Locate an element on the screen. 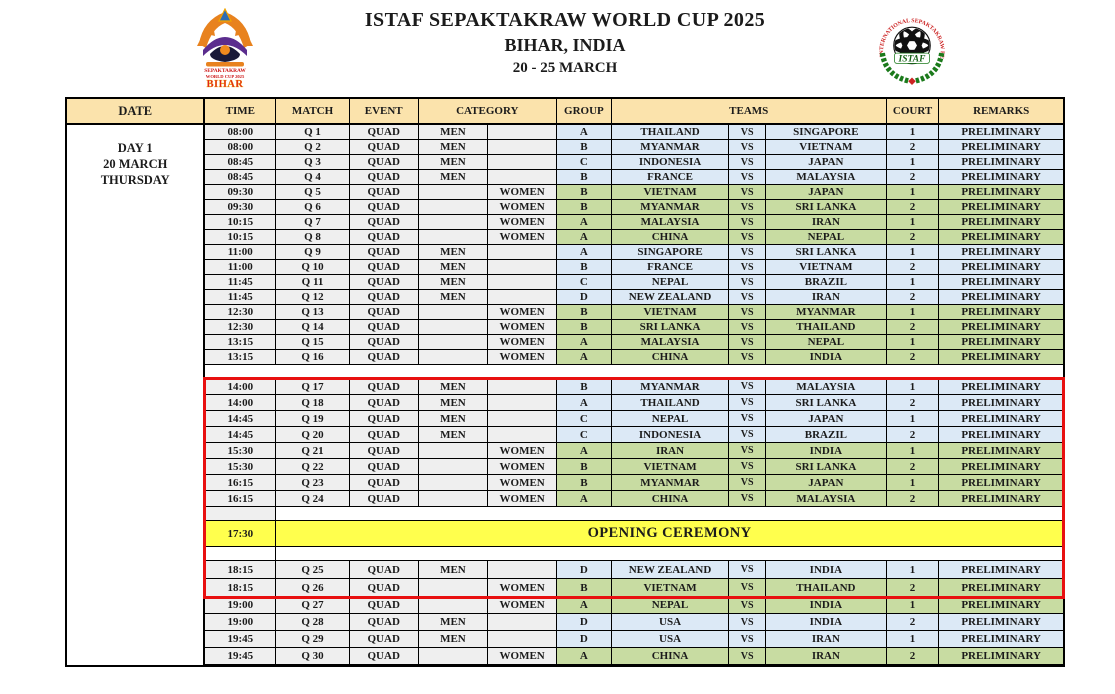 This screenshot has width=1115, height=694. time-cell: 12:30 is located at coordinates (241, 327).